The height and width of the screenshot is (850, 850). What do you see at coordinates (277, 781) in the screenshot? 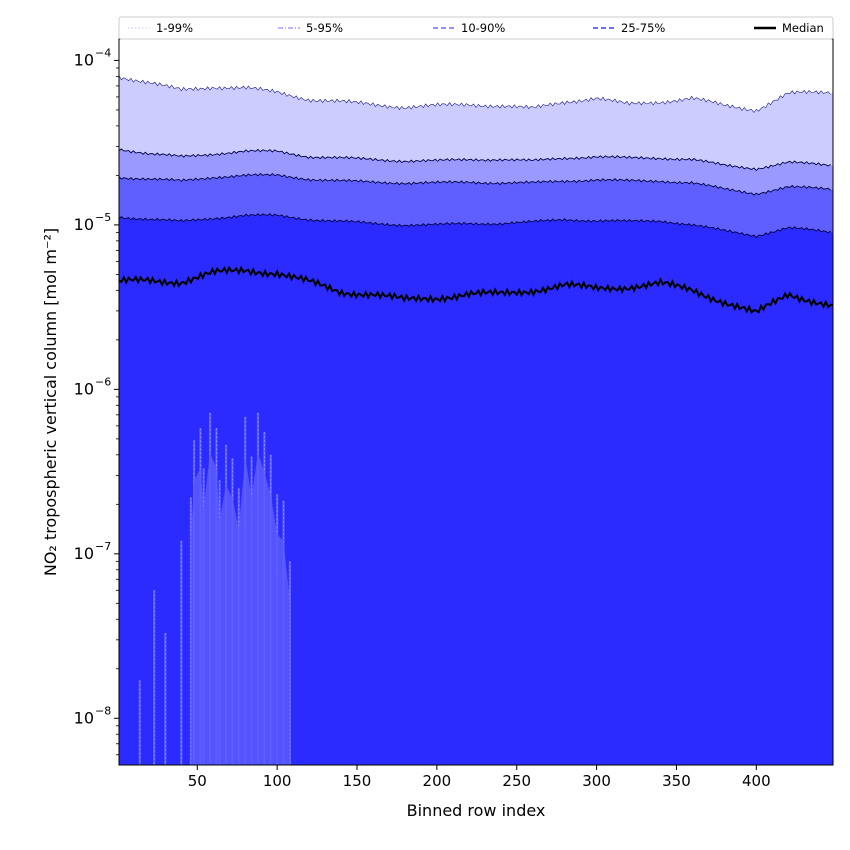
I see `x-tick-label: 100` at bounding box center [277, 781].